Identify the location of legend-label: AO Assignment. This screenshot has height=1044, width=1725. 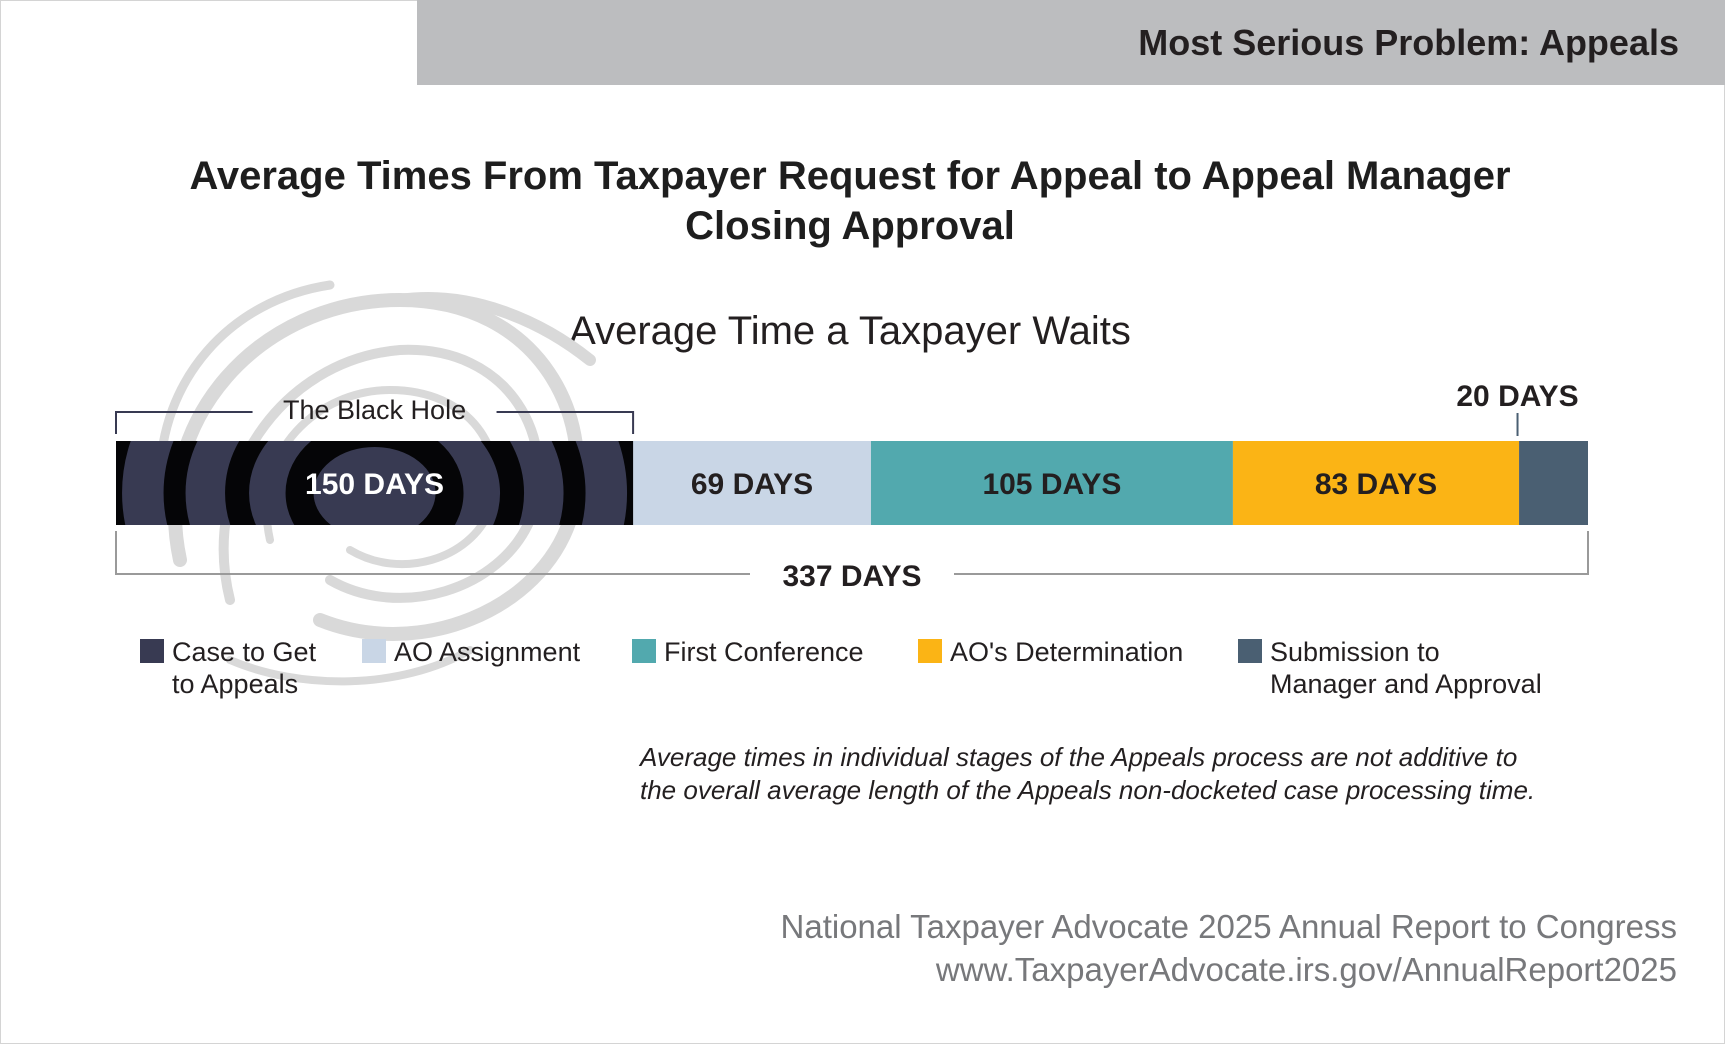
(487, 652).